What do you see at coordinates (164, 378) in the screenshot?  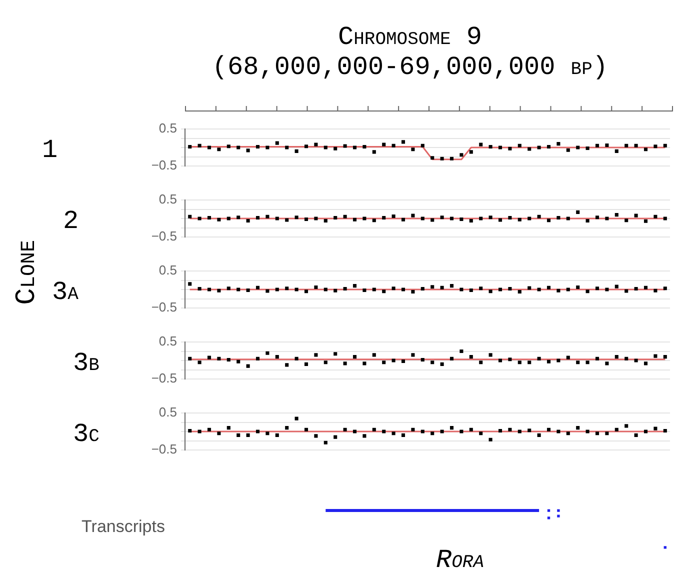 I see `y-tick-label: −0.5` at bounding box center [164, 378].